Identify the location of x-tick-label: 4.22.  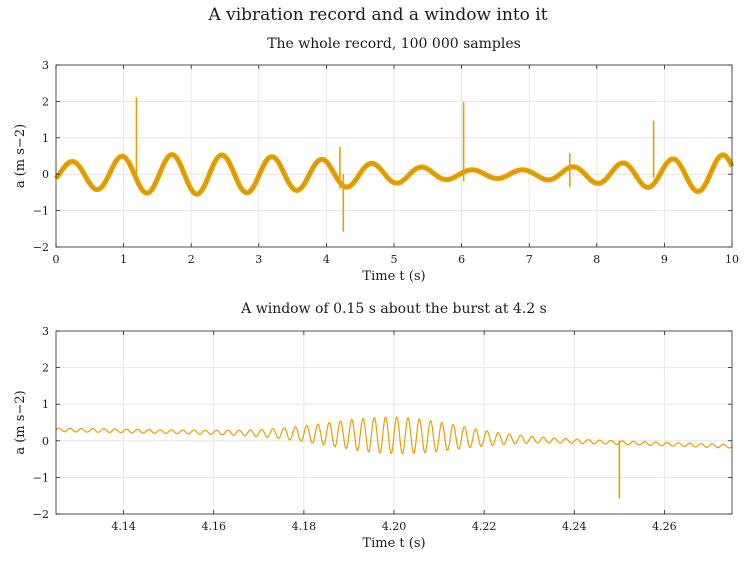
(484, 526).